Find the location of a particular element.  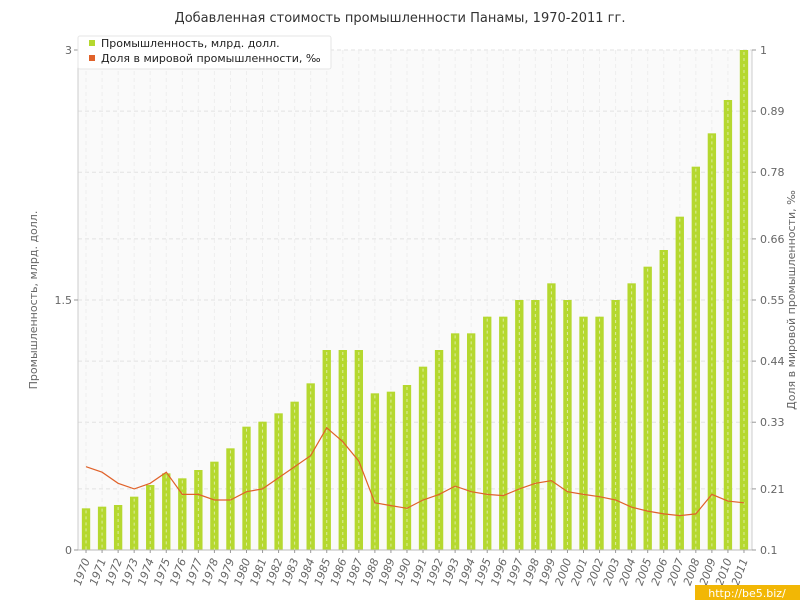

bar-1988 is located at coordinates (375, 471).